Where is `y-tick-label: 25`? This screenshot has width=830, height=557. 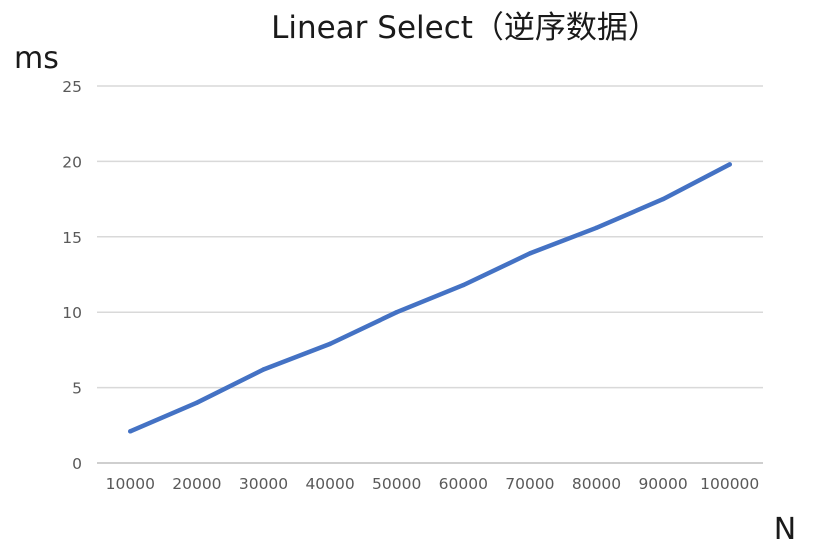 y-tick-label: 25 is located at coordinates (72, 87).